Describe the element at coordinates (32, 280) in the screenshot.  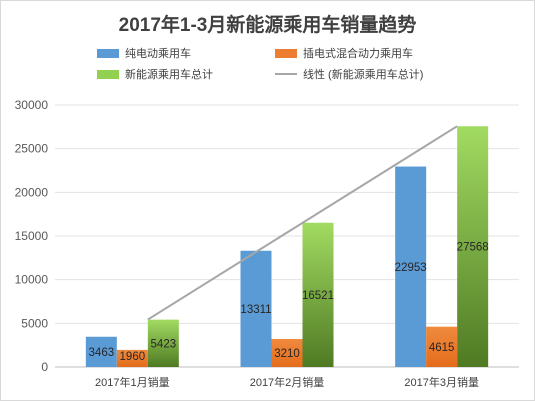
I see `y-tick-label-2: 10000` at that location.